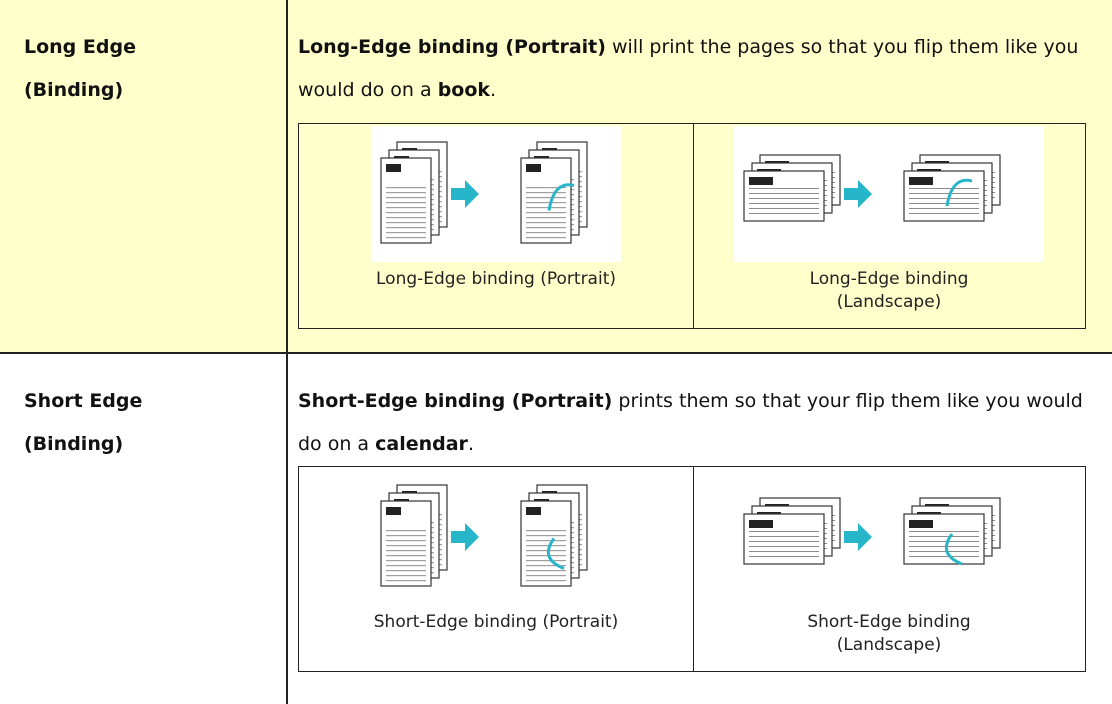  I want to click on caption-line: Long-Edge binding (Portrait), so click(496, 279).